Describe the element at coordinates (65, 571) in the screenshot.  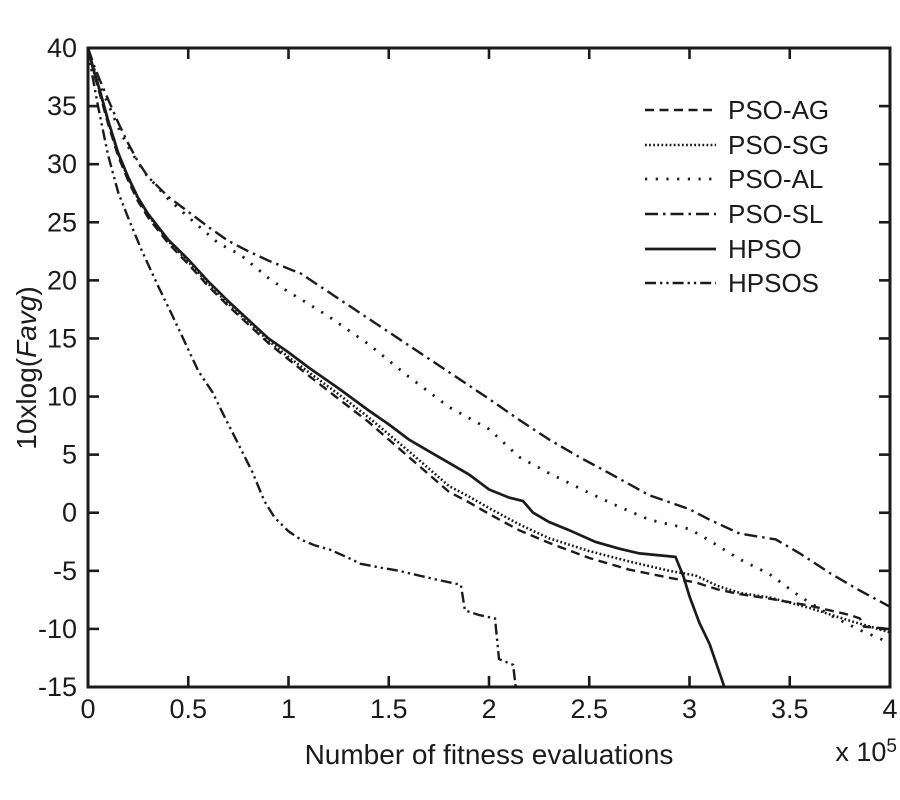
I see `y-tick-label: -5` at that location.